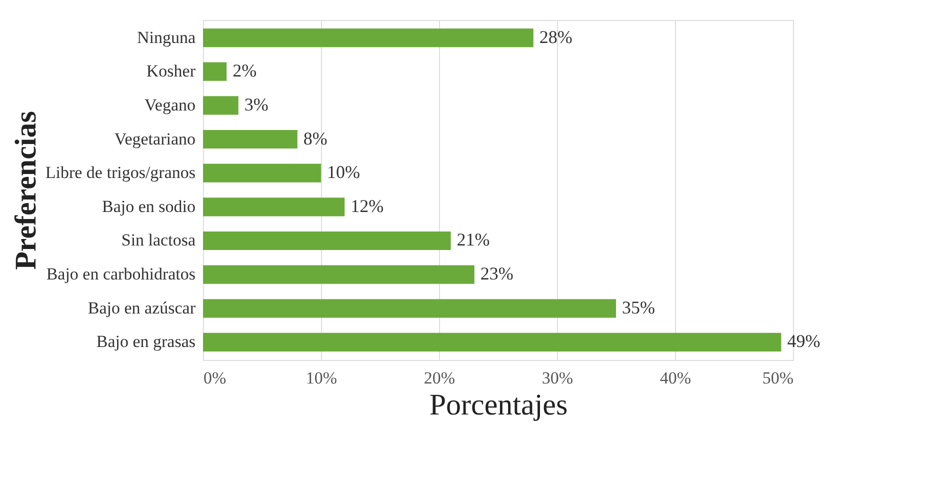  What do you see at coordinates (322, 378) in the screenshot?
I see `x-tick-label: 10%` at bounding box center [322, 378].